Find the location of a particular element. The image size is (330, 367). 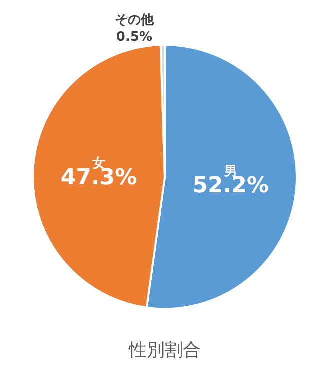

text: 性別割合 is located at coordinates (164, 350).